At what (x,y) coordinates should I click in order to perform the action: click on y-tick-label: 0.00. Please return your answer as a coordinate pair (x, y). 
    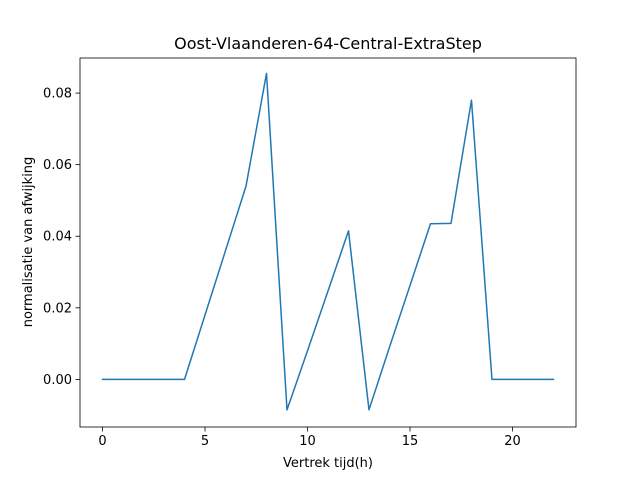
    Looking at the image, I should click on (57, 380).